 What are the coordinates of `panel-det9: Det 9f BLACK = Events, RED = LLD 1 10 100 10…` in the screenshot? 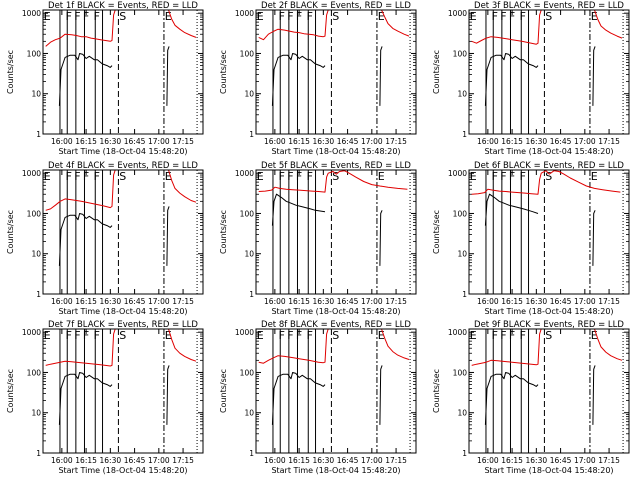 It's located at (531, 397).